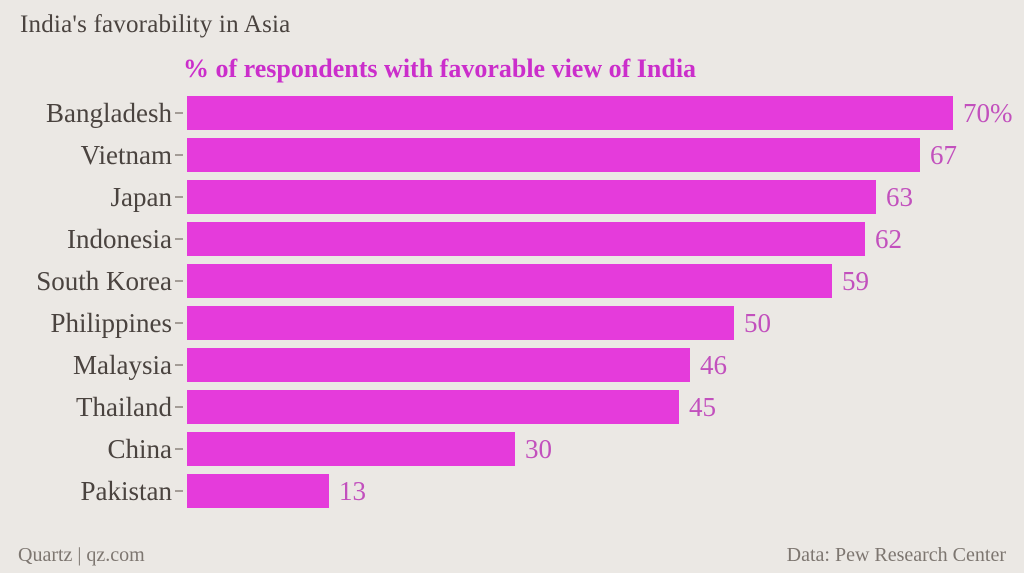  I want to click on bar-row: Vietnam 67, so click(512, 155).